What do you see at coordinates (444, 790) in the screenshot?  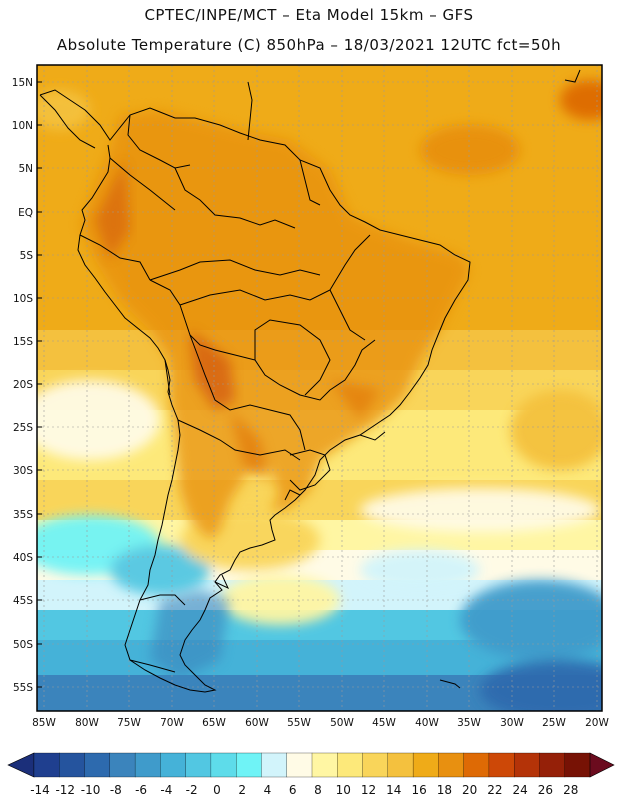 I see `colorbar-label: 18` at bounding box center [444, 790].